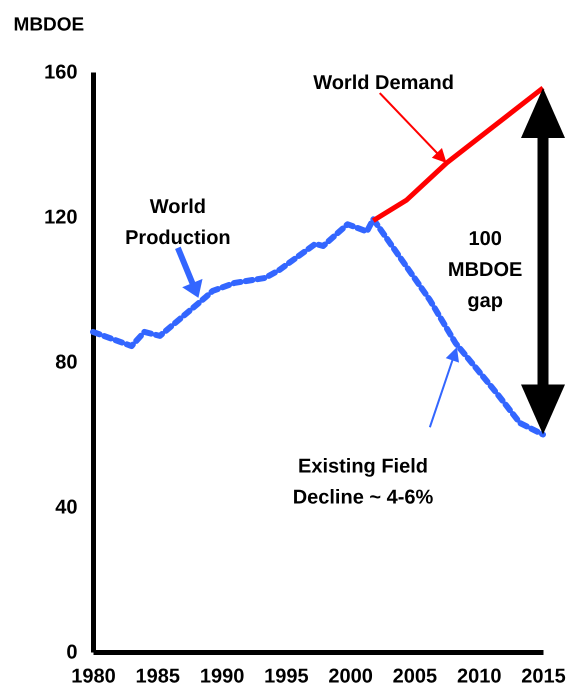 This screenshot has height=698, width=585. Describe the element at coordinates (222, 677) in the screenshot. I see `x-tick-label: 1990` at that location.